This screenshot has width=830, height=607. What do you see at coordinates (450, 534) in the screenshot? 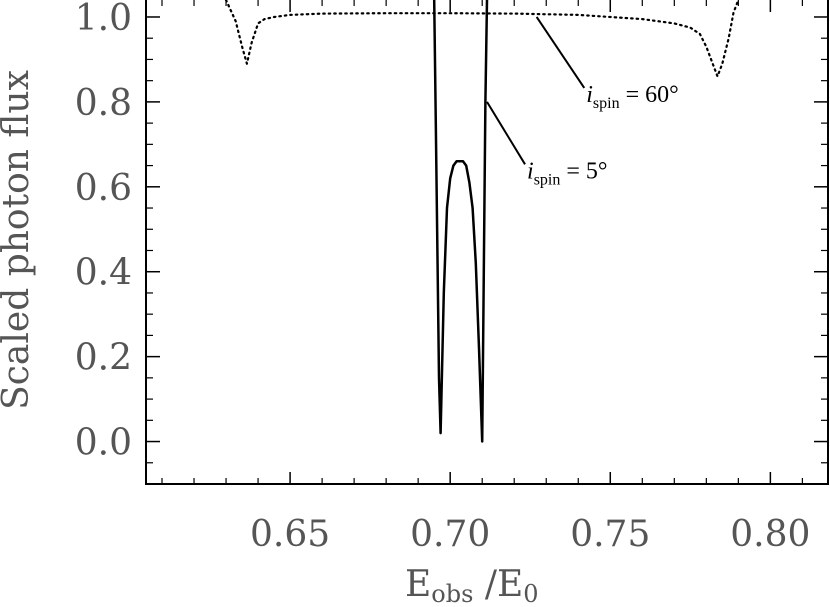
I see `x-tick-label: 0.70` at bounding box center [450, 534].